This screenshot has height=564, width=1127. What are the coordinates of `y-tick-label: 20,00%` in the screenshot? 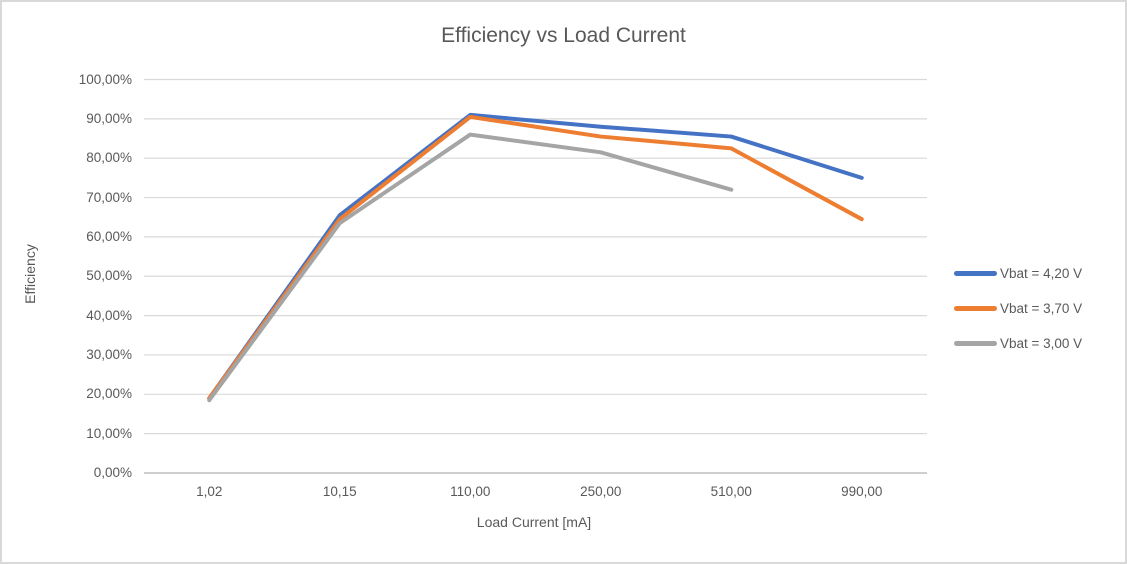 It's located at (109, 394).